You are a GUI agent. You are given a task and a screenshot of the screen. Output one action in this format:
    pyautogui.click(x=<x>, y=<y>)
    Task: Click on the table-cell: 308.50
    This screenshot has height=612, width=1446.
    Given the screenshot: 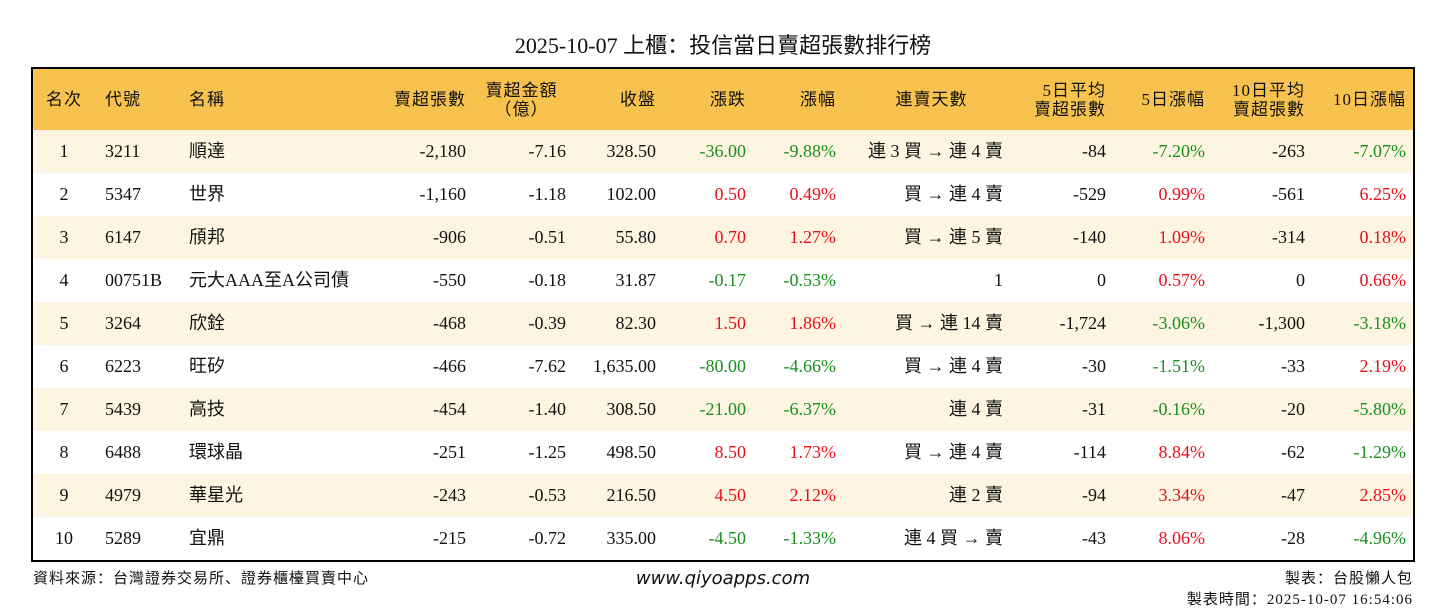 What is the action you would take?
    pyautogui.click(x=631, y=409)
    